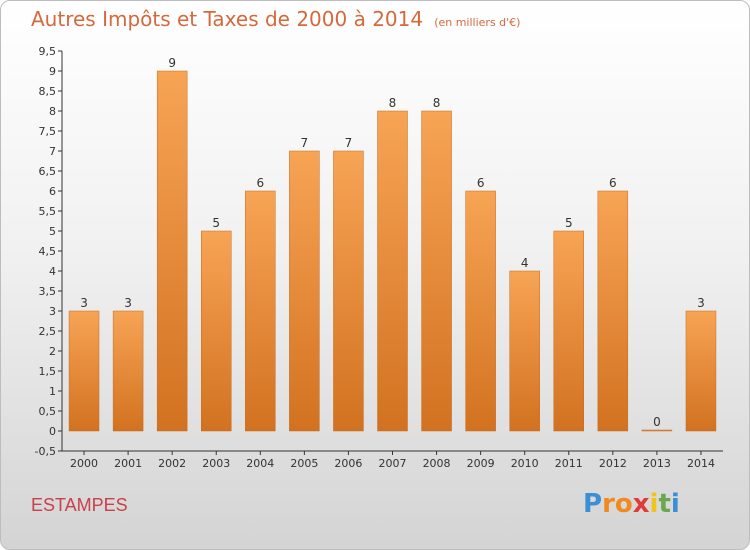 The width and height of the screenshot is (750, 550). I want to click on logo-letter: t, so click(664, 504).